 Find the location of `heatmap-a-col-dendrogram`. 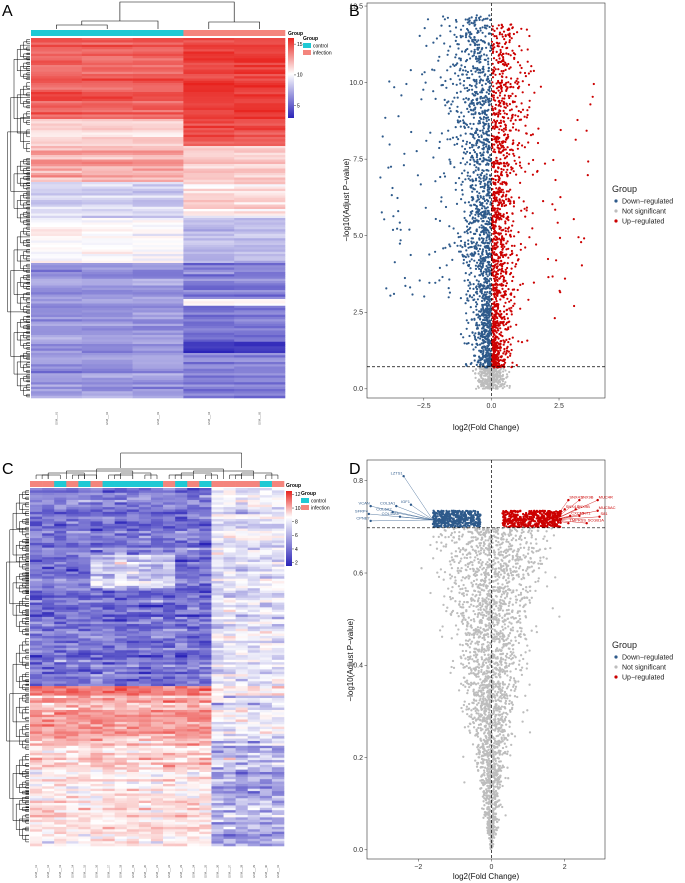

heatmap-a-col-dendrogram is located at coordinates (158, 15).